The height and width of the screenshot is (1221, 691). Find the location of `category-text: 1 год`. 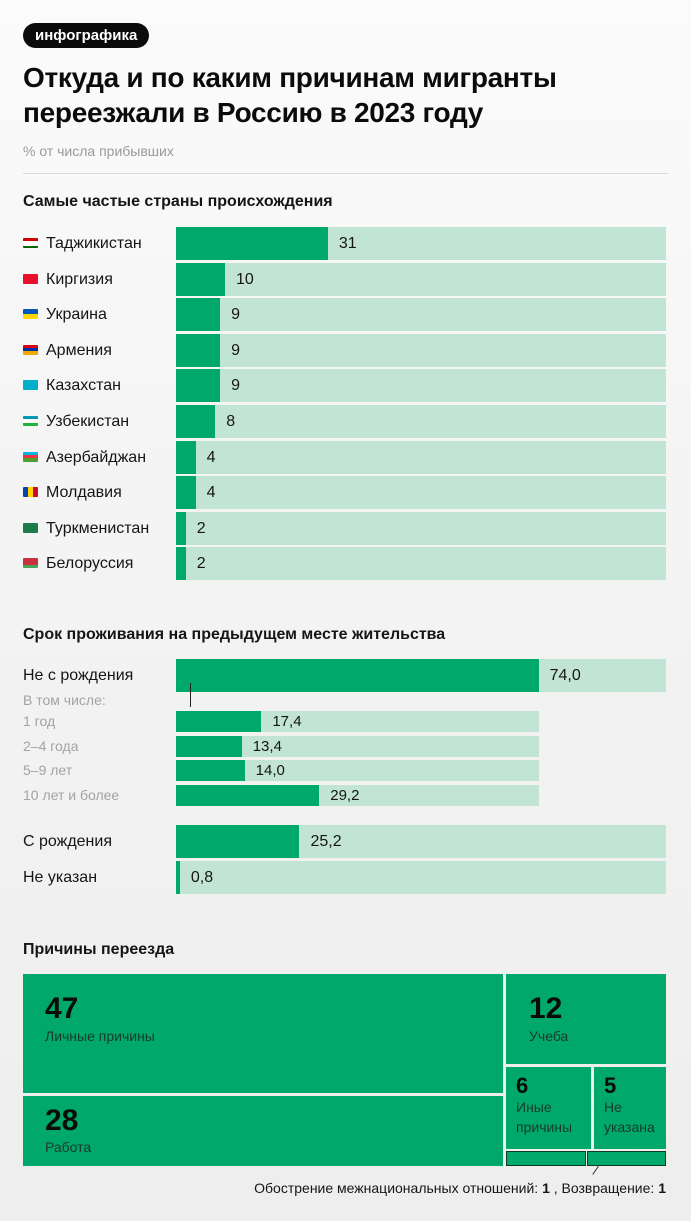

category-text: 1 год is located at coordinates (39, 721).